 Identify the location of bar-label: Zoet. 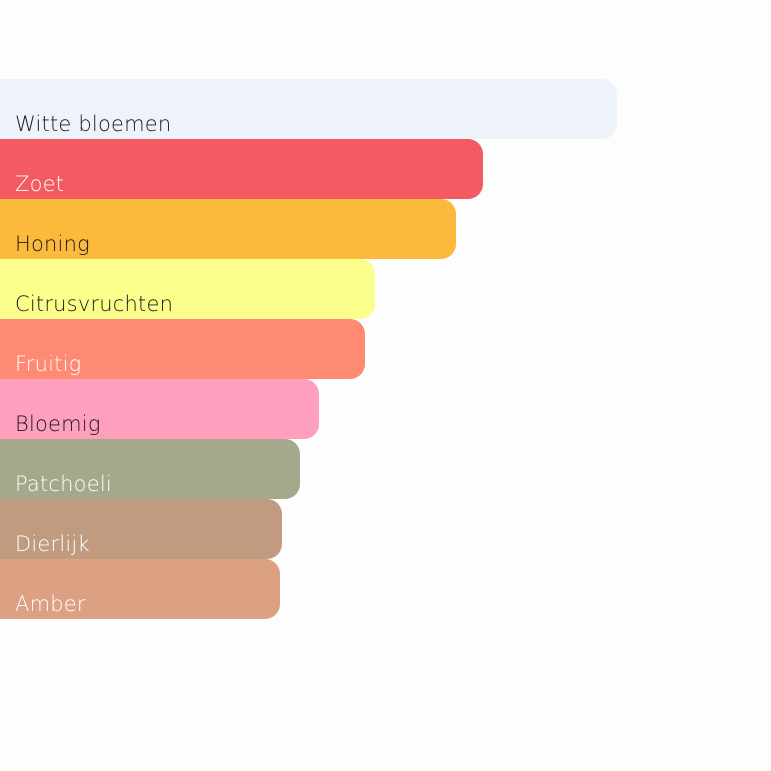
(40, 184).